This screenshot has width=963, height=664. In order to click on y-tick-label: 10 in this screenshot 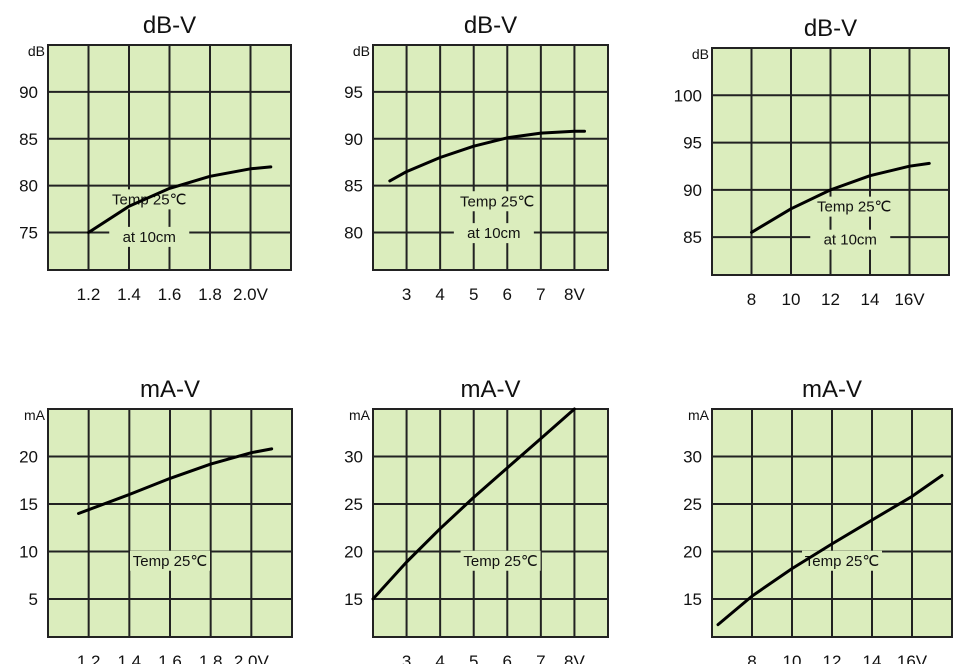, I will do `click(28, 552)`.